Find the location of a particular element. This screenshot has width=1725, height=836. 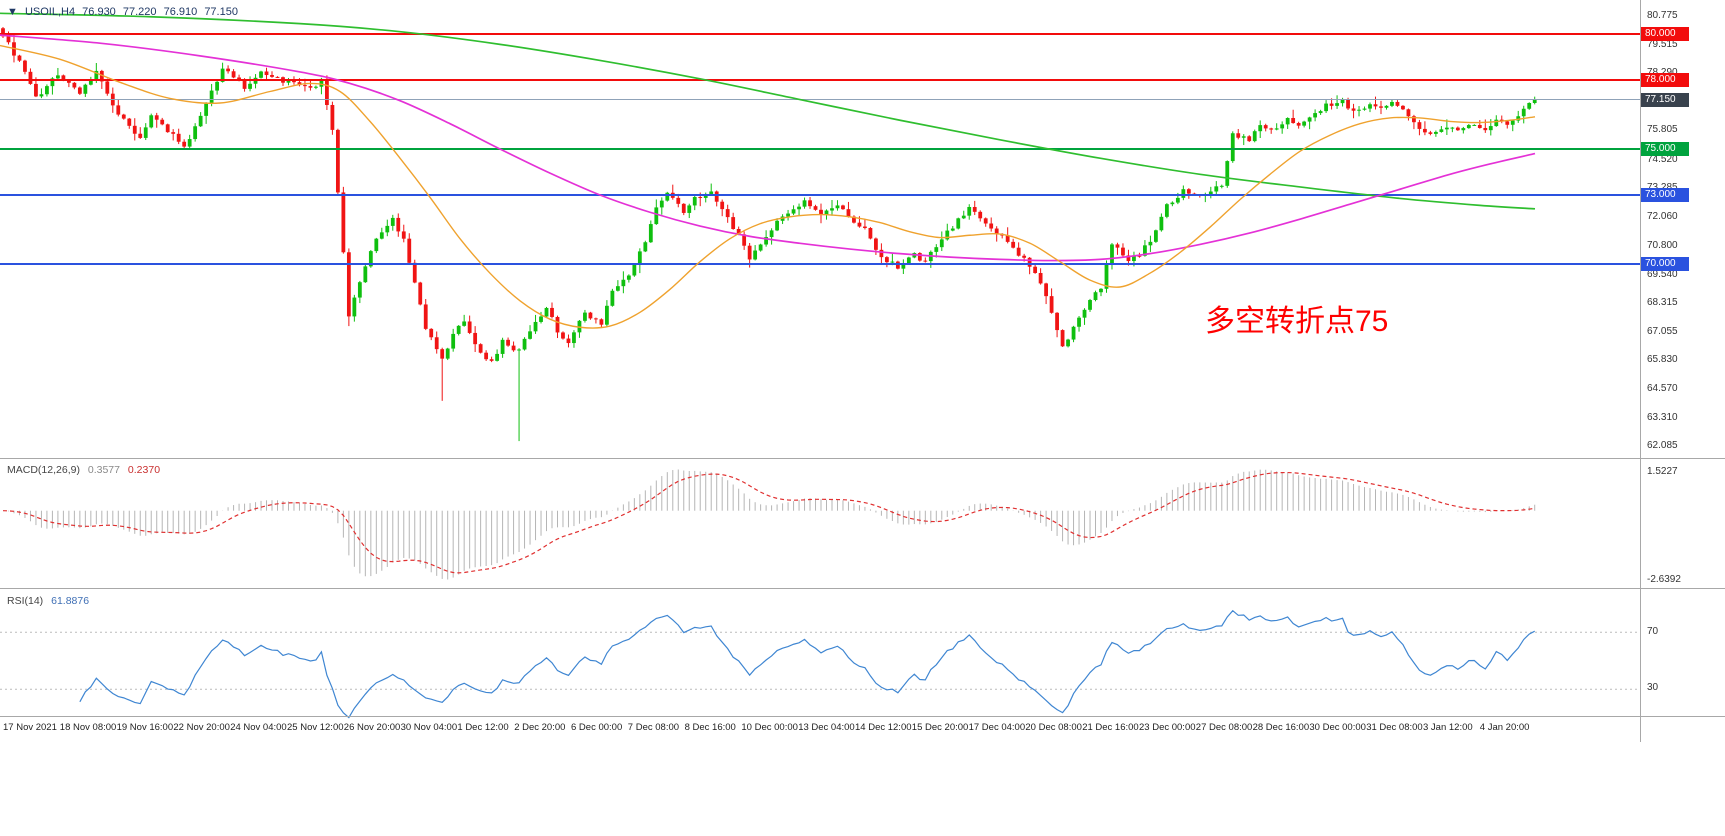

symbol-name: USOIL,H4 is located at coordinates (50, 12).